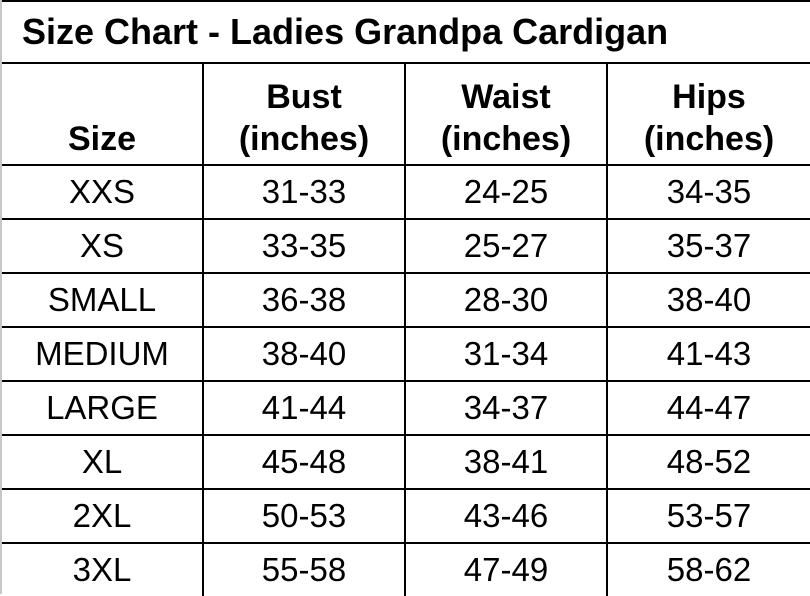  What do you see at coordinates (707, 192) in the screenshot?
I see `hips-cell: 34-35` at bounding box center [707, 192].